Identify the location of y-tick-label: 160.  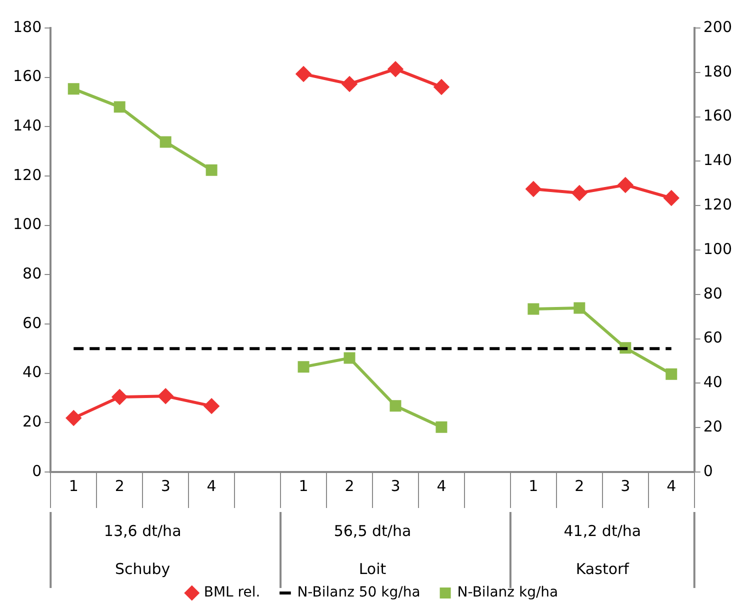
(27, 76).